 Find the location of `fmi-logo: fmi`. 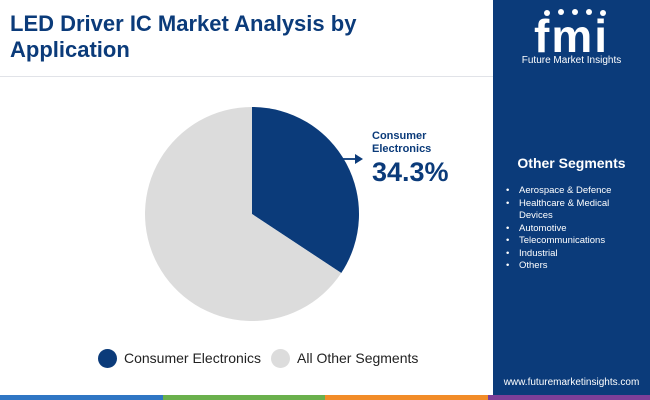

fmi-logo: fmi is located at coordinates (571, 35).